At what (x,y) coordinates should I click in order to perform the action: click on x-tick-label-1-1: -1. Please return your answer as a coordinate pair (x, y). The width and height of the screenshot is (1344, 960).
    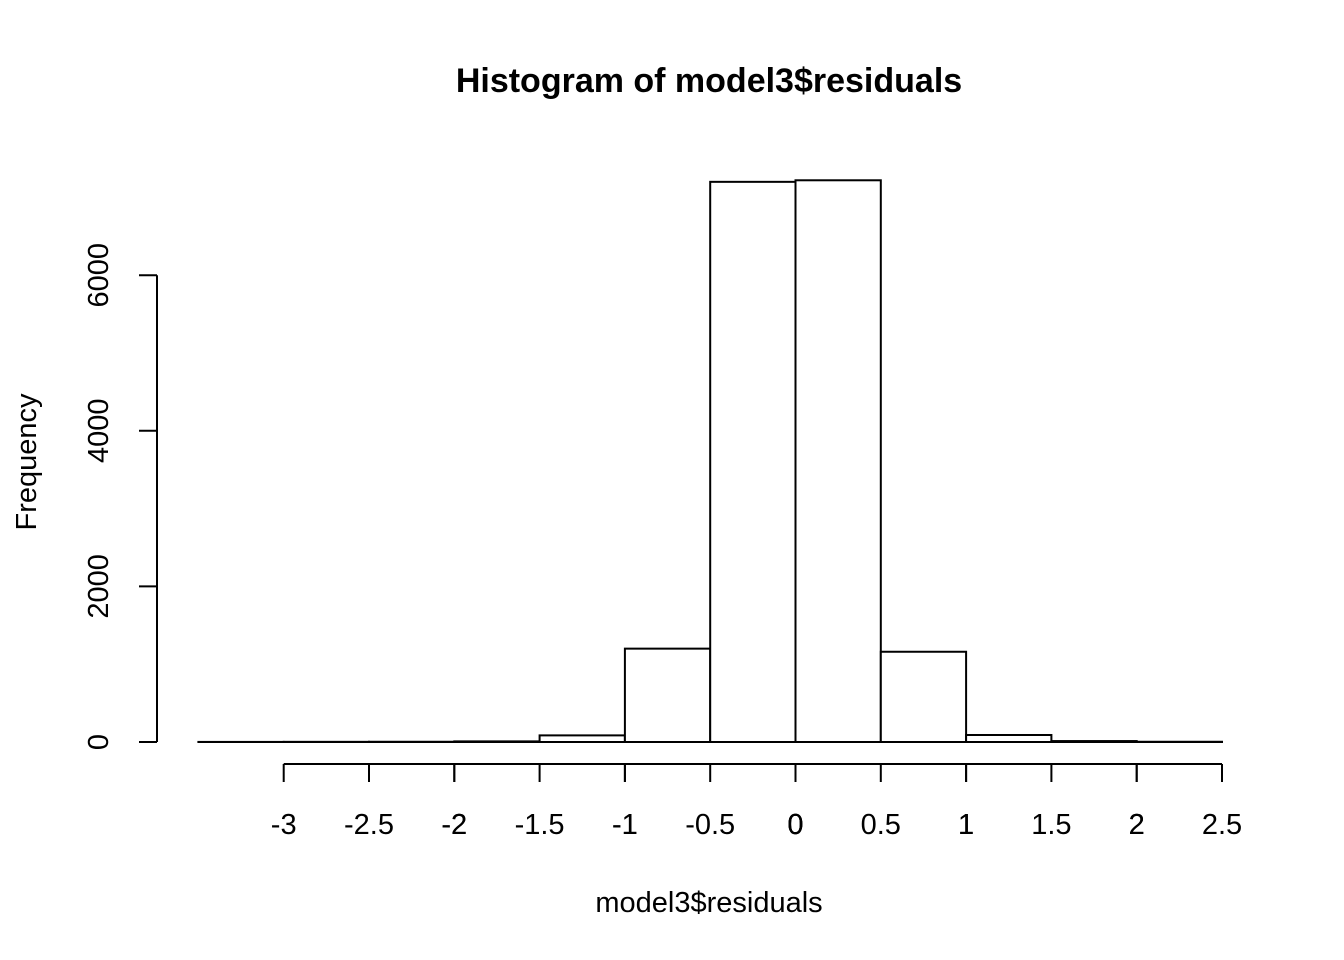
    Looking at the image, I should click on (625, 825).